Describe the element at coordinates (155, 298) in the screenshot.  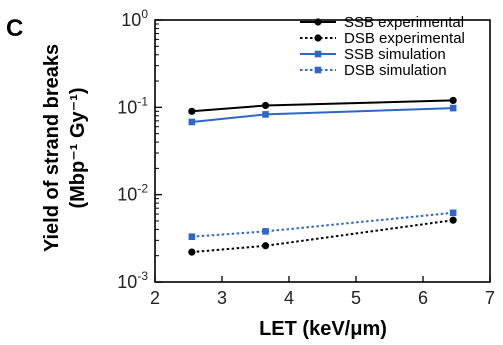
I see `x-tick-label: 2` at that location.